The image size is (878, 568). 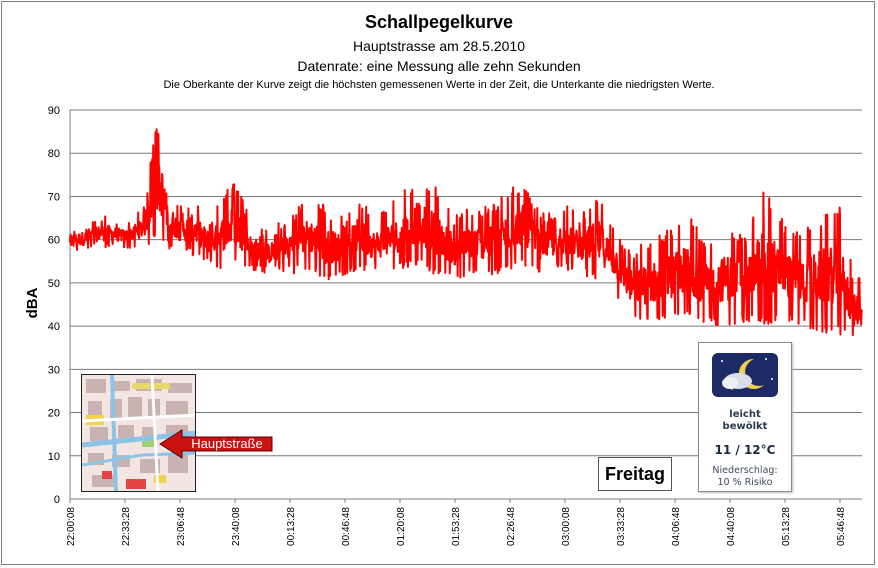 What do you see at coordinates (456, 526) in the screenshot?
I see `x-tick-label: 01:53:28` at bounding box center [456, 526].